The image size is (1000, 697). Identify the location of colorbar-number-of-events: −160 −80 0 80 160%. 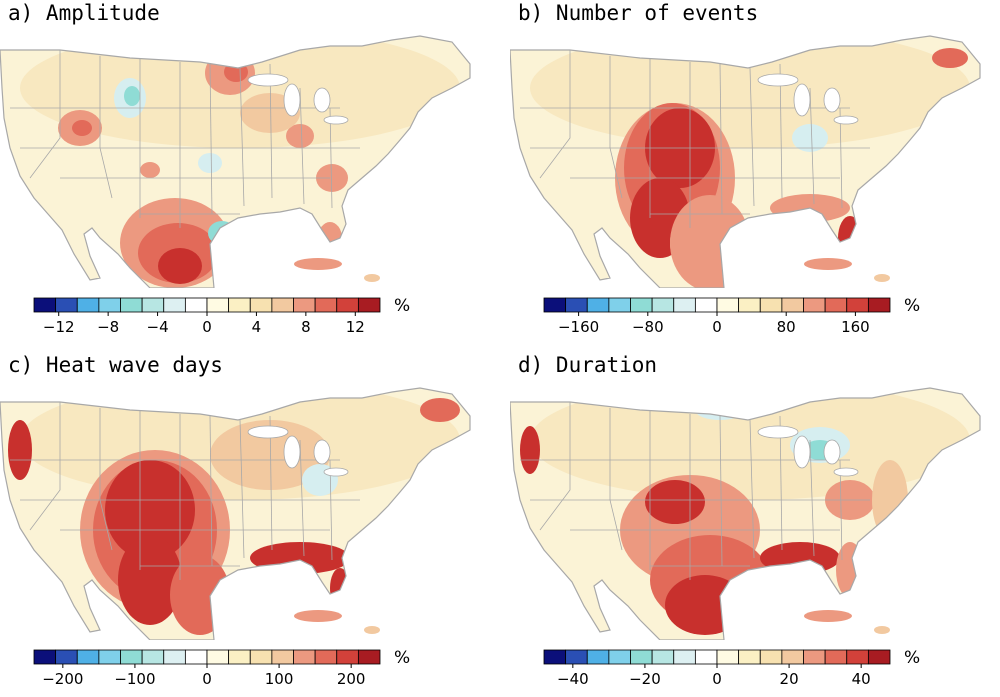
(771, 318).